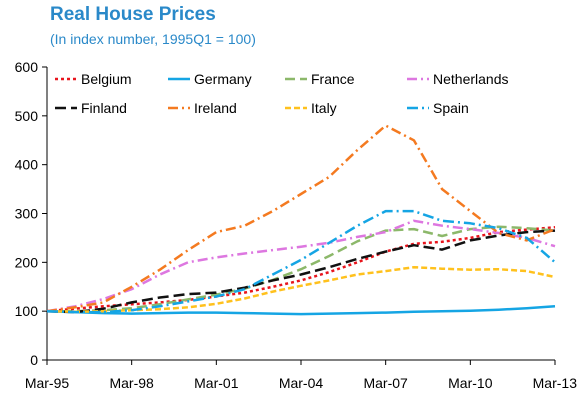  I want to click on legend-label-spain: Spain, so click(451, 108).